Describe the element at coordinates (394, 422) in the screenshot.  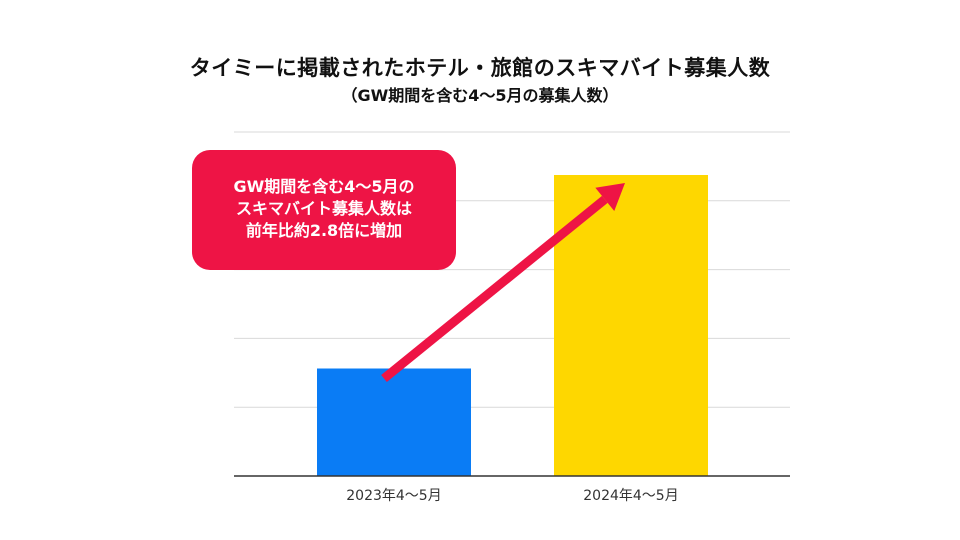
I see `bar` at that location.